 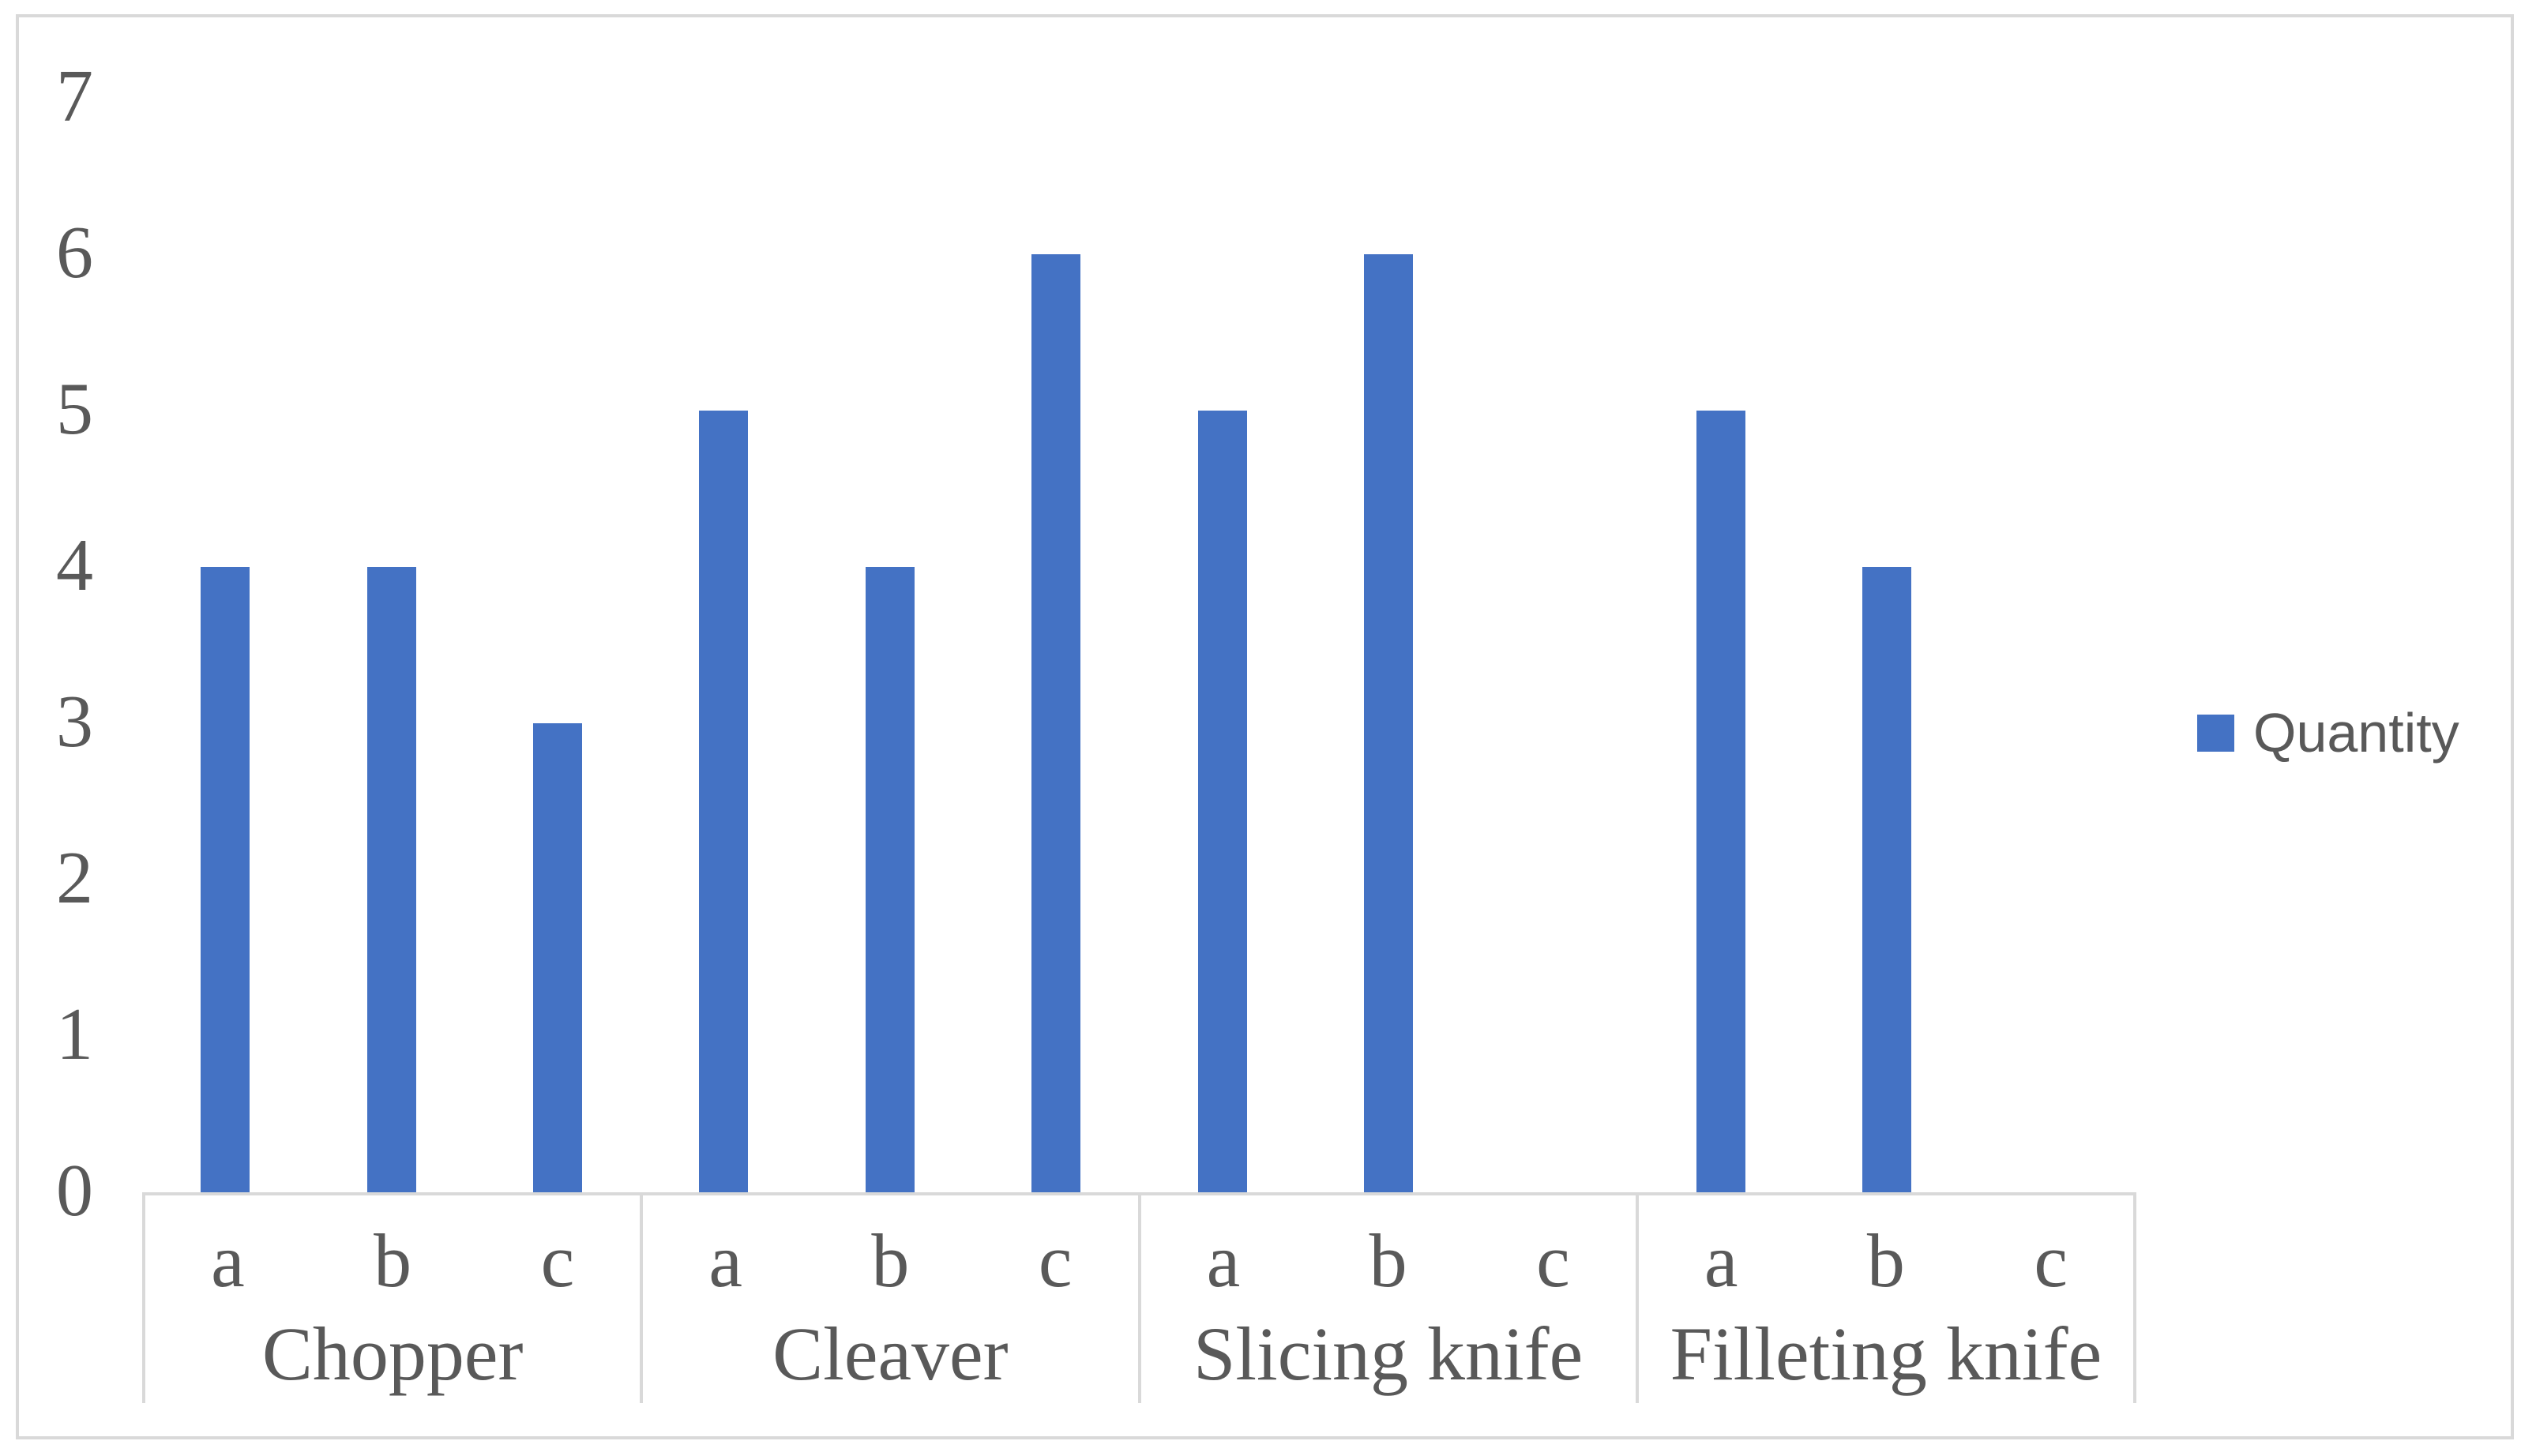 What do you see at coordinates (225, 879) in the screenshot?
I see `bar-chopper-a` at bounding box center [225, 879].